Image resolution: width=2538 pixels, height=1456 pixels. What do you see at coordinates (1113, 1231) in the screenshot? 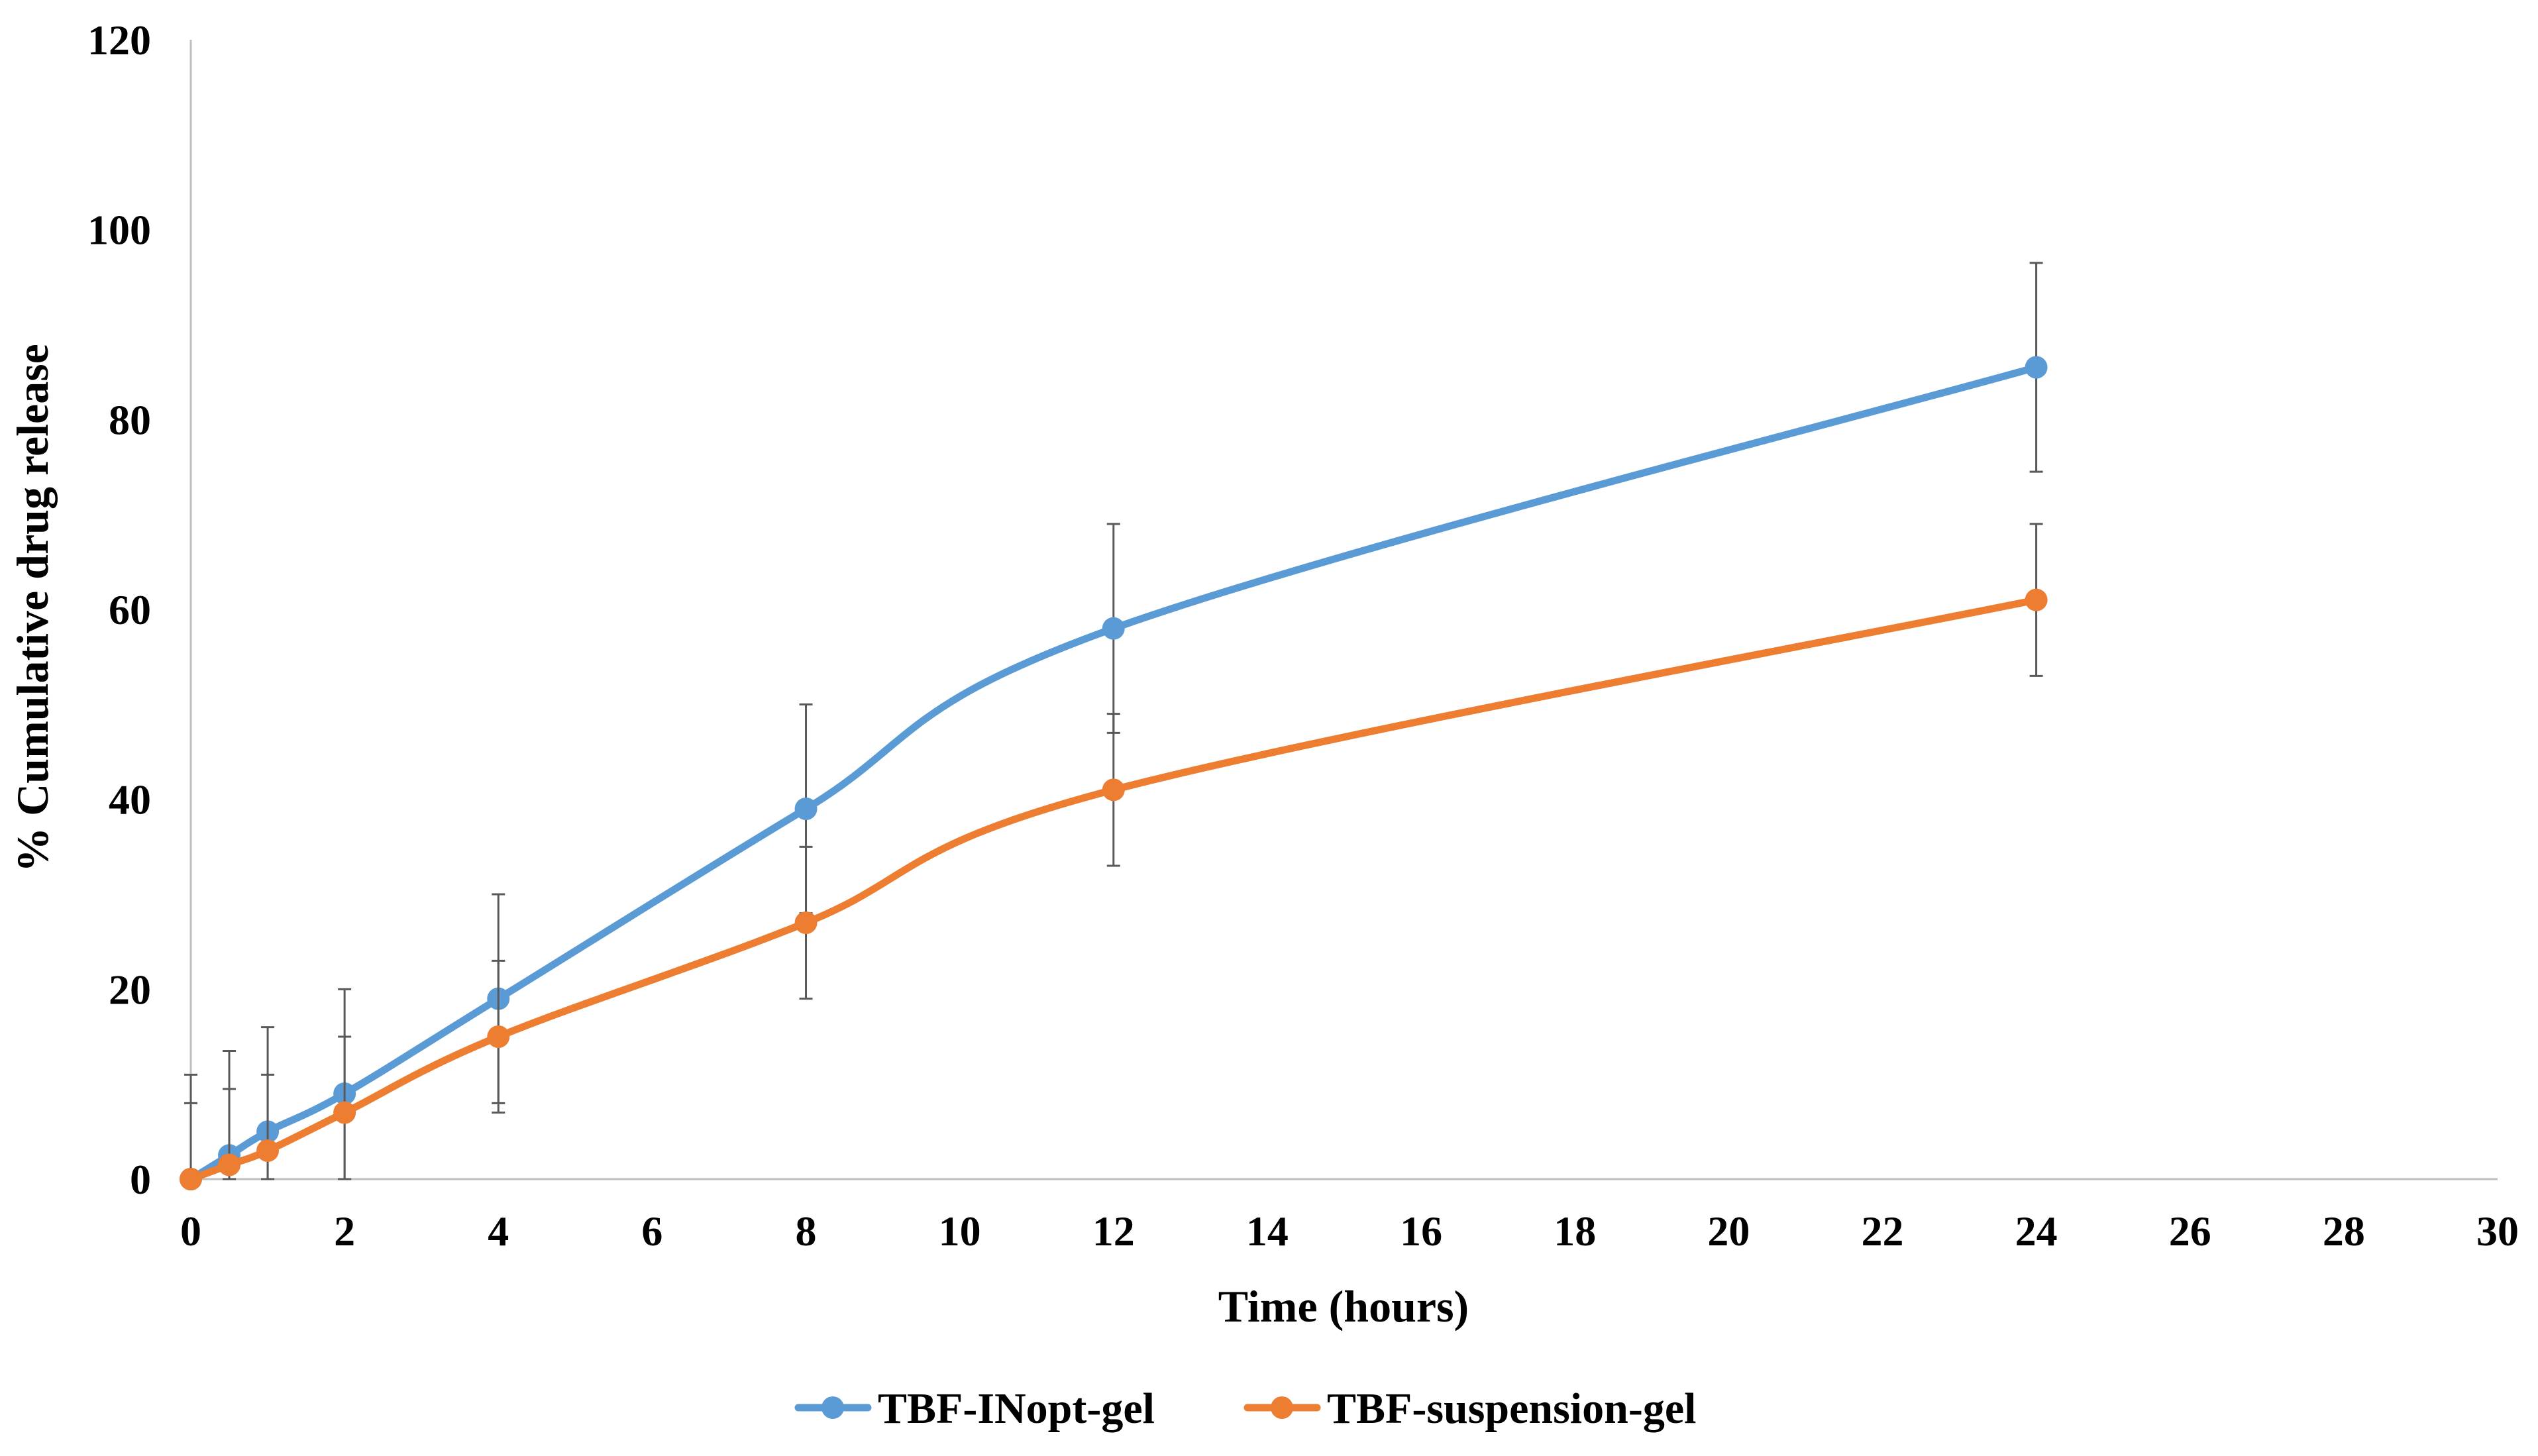
I see `x-tick-label: 12` at bounding box center [1113, 1231].